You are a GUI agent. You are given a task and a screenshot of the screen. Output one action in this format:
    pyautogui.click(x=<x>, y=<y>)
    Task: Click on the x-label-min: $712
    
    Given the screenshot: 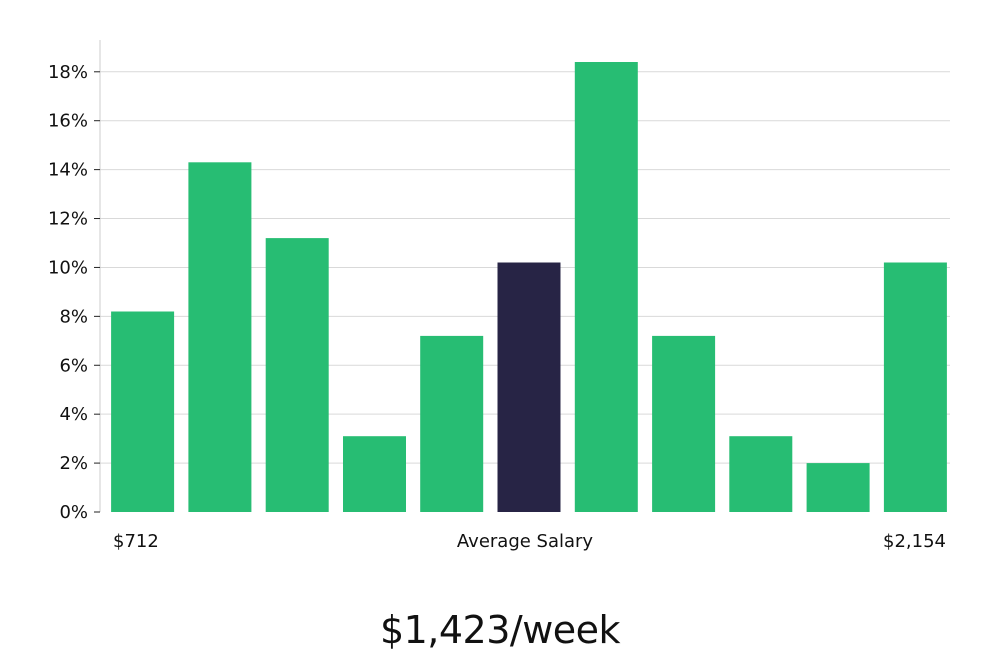 What is the action you would take?
    pyautogui.click(x=136, y=541)
    